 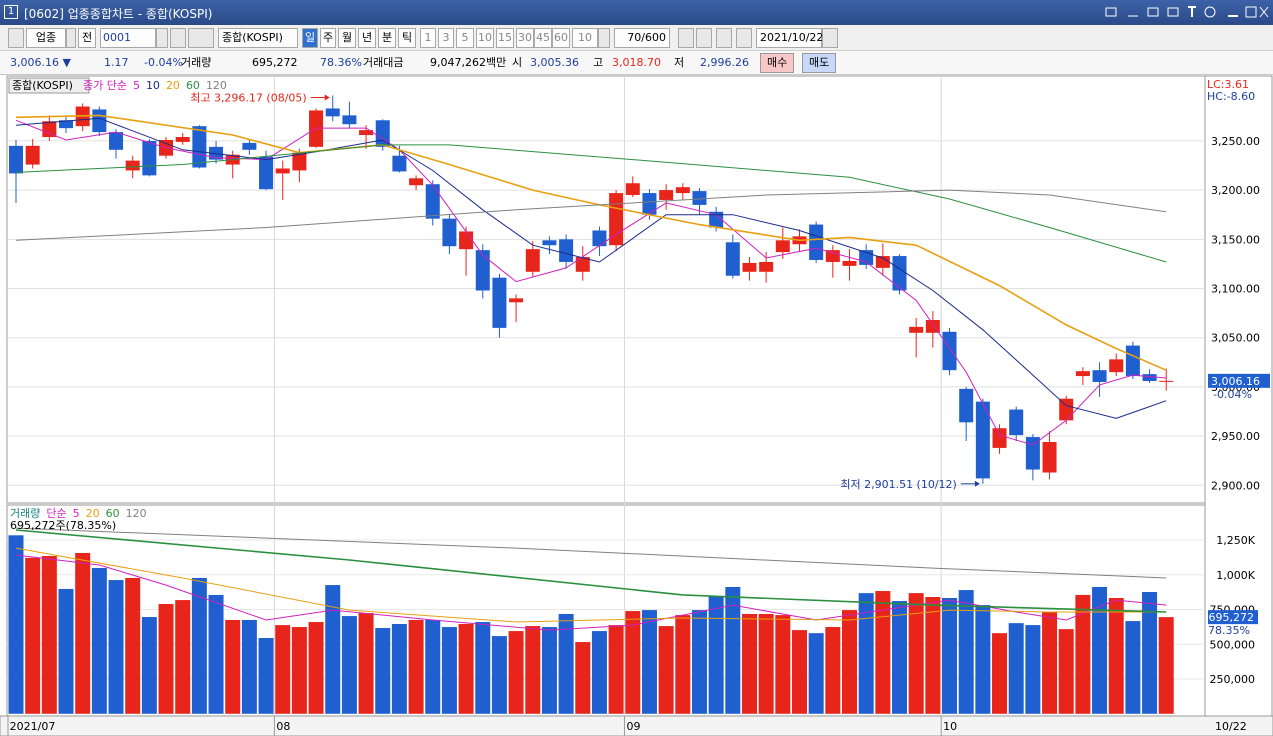 I want to click on annotation-arrowhead, so click(x=977, y=483).